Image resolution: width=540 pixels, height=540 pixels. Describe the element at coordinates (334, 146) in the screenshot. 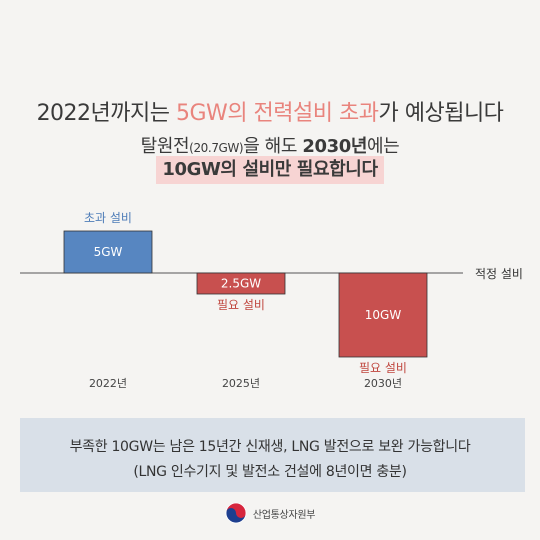

I see `line2-bold: 2030년` at that location.